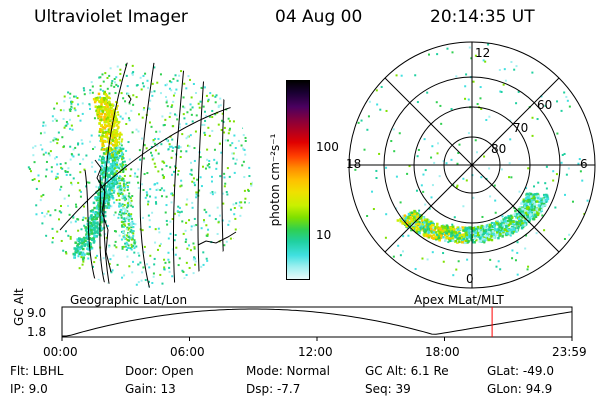  I want to click on instrument-title: Ultraviolet Imager, so click(111, 17).